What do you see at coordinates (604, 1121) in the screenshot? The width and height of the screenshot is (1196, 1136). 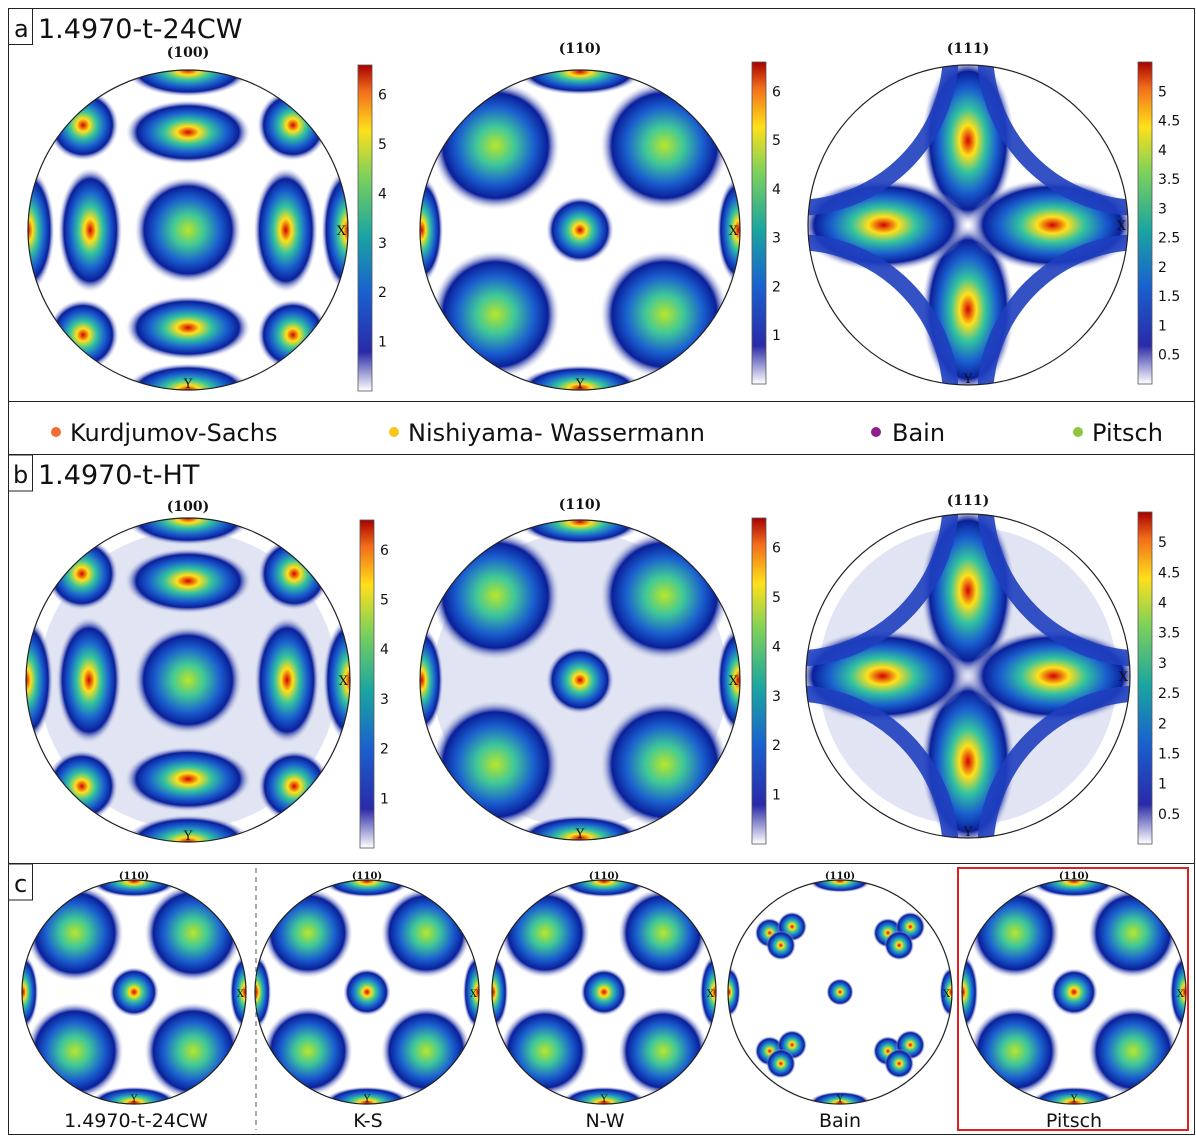 I see `panel-c-label-nw: N-W` at bounding box center [604, 1121].